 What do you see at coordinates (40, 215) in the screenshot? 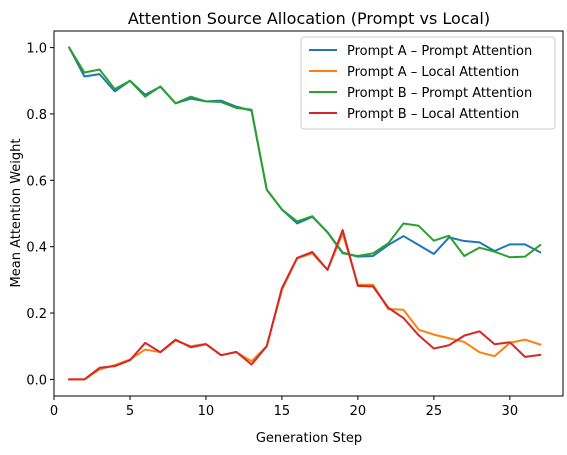
I see `y-axis-ticks: 0.0 0.2 0.4 0.6 0.8 1.0` at bounding box center [40, 215].